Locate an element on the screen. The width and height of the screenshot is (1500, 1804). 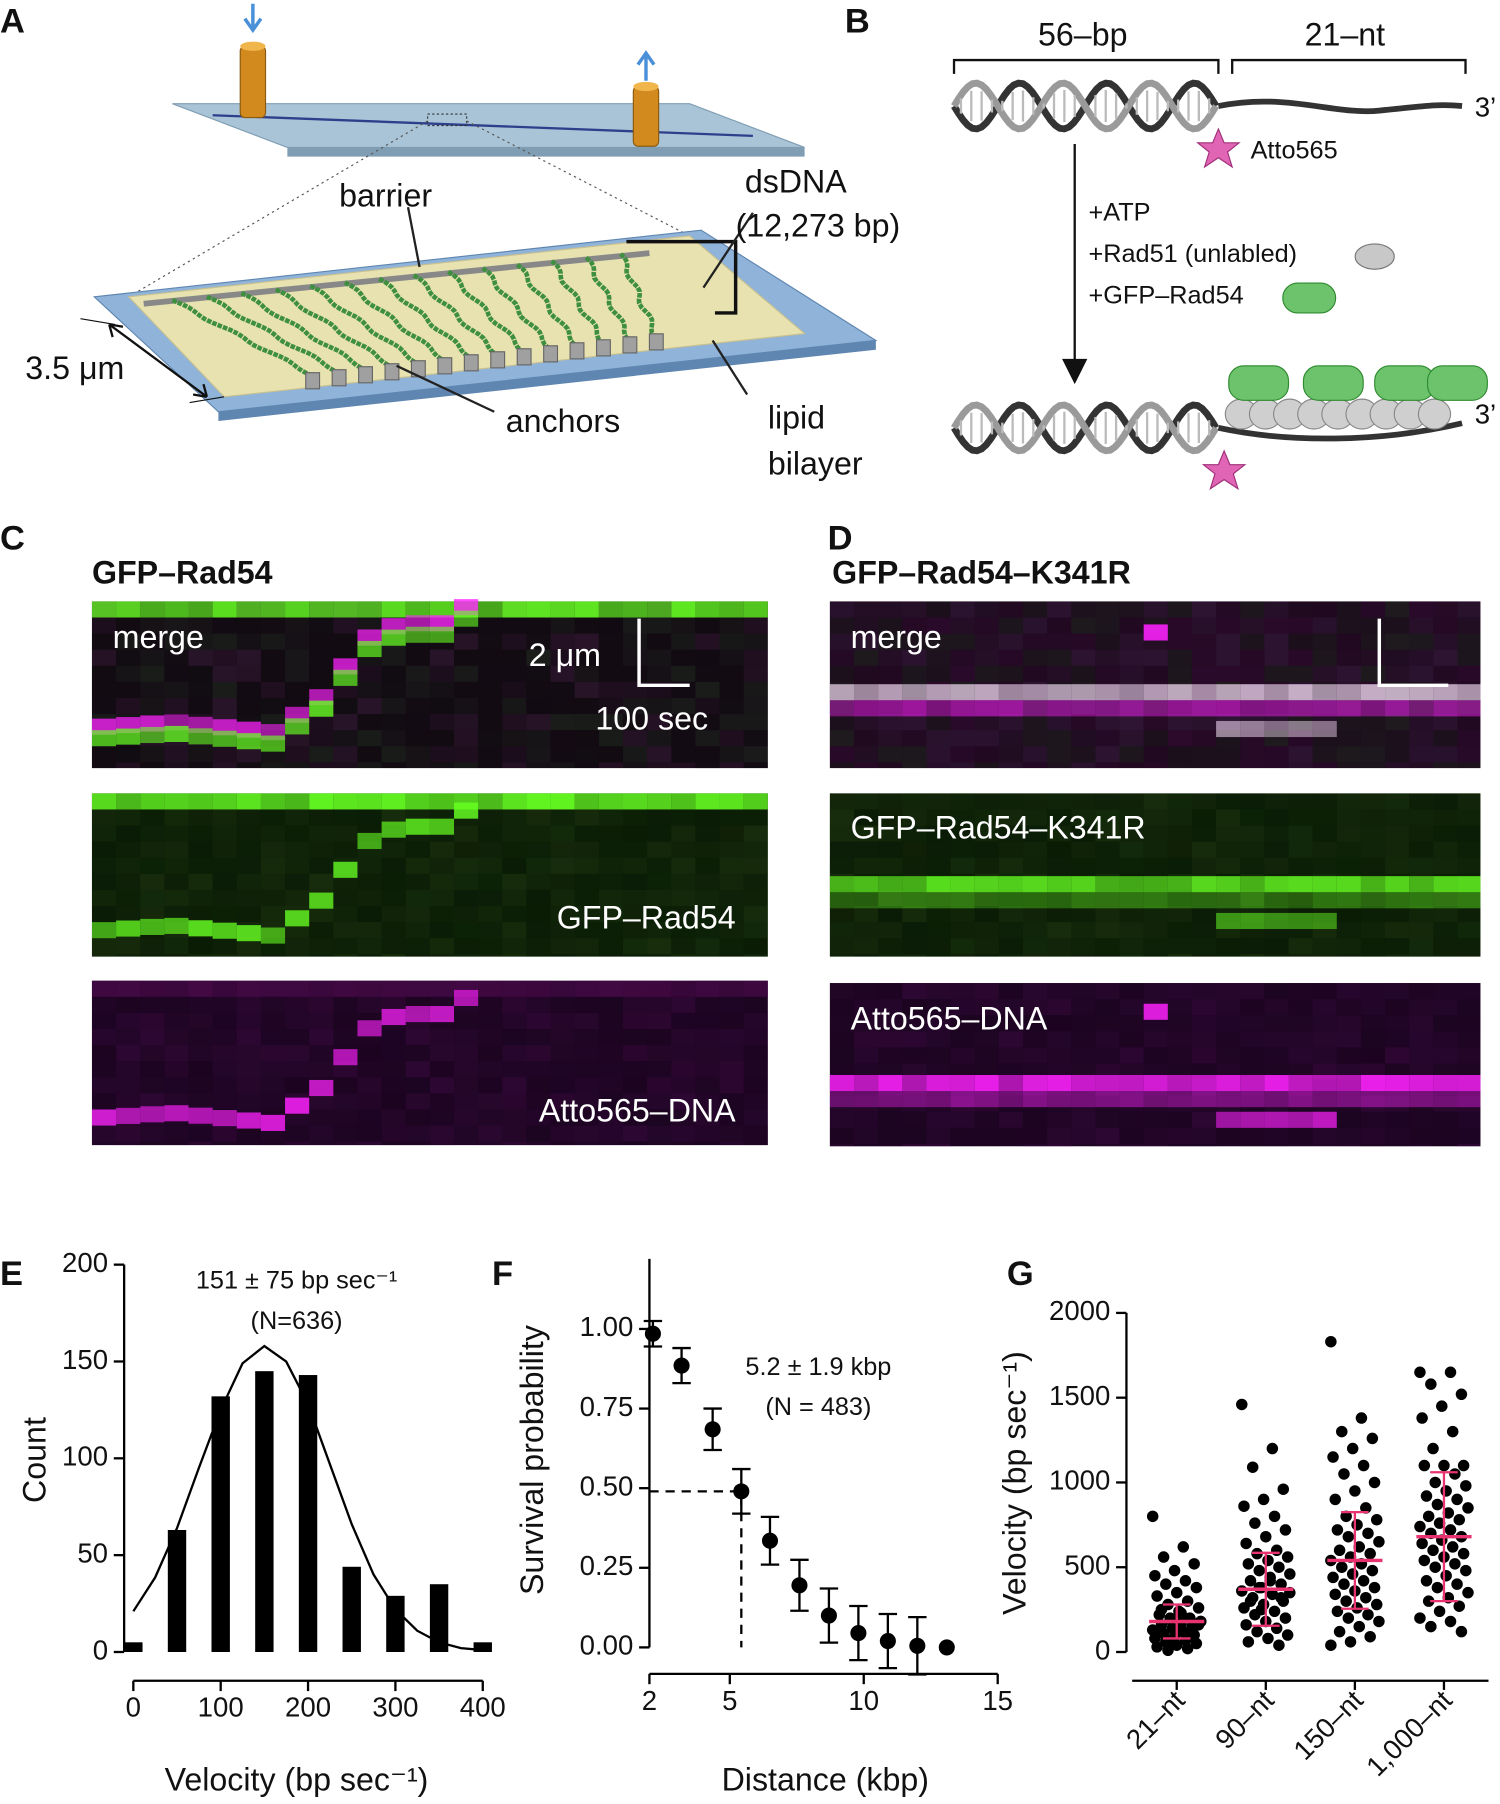
lipid-bilayer is located at coordinates (466, 316).